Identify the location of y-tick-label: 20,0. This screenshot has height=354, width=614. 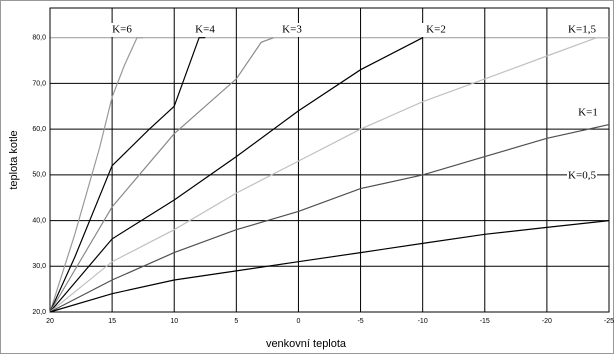
(39, 312).